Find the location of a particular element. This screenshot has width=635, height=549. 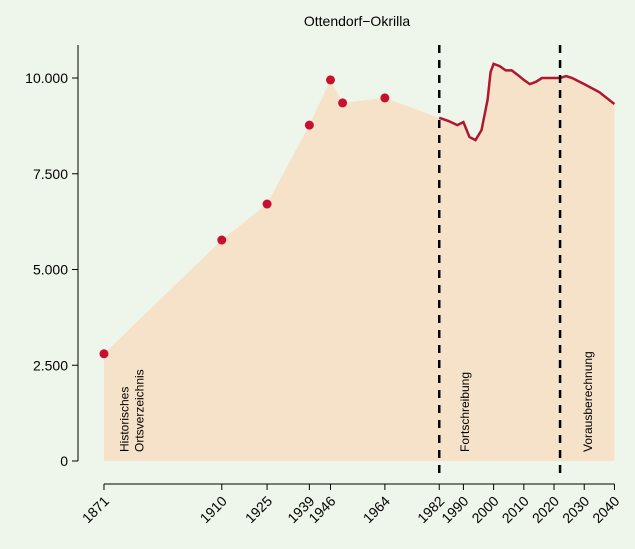

y-tick-label: 10.000 is located at coordinates (46, 78).